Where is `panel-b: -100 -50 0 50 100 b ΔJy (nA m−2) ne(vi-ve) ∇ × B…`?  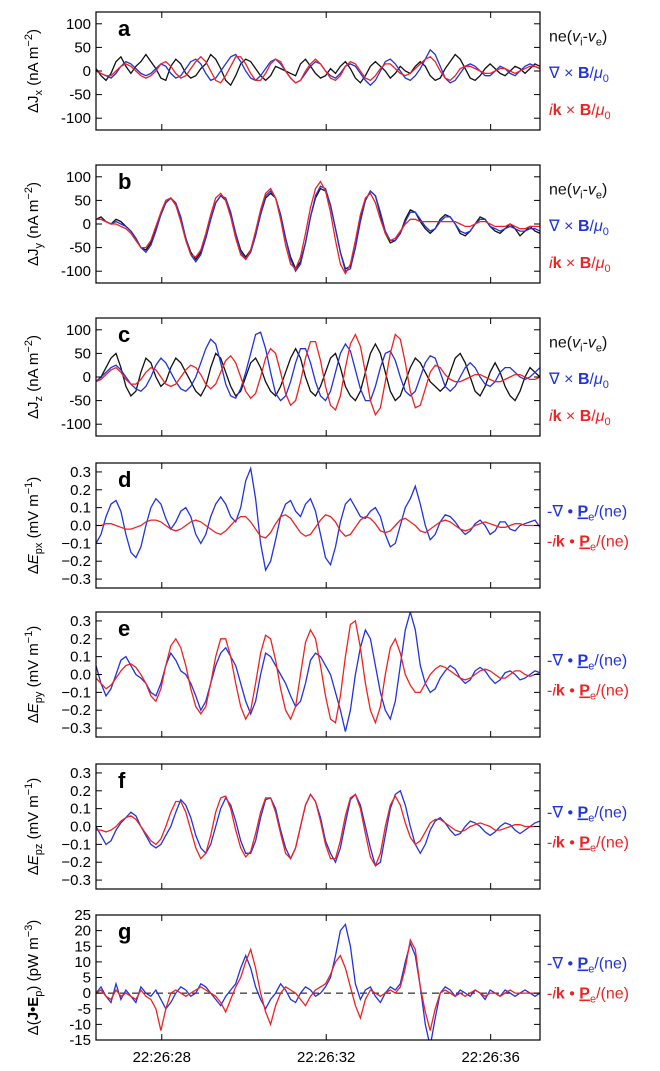
panel-b: -100 -50 0 50 100 b ΔJy (nA m−2) ne(vi-ve) ∇ × B… is located at coordinates (317, 224).